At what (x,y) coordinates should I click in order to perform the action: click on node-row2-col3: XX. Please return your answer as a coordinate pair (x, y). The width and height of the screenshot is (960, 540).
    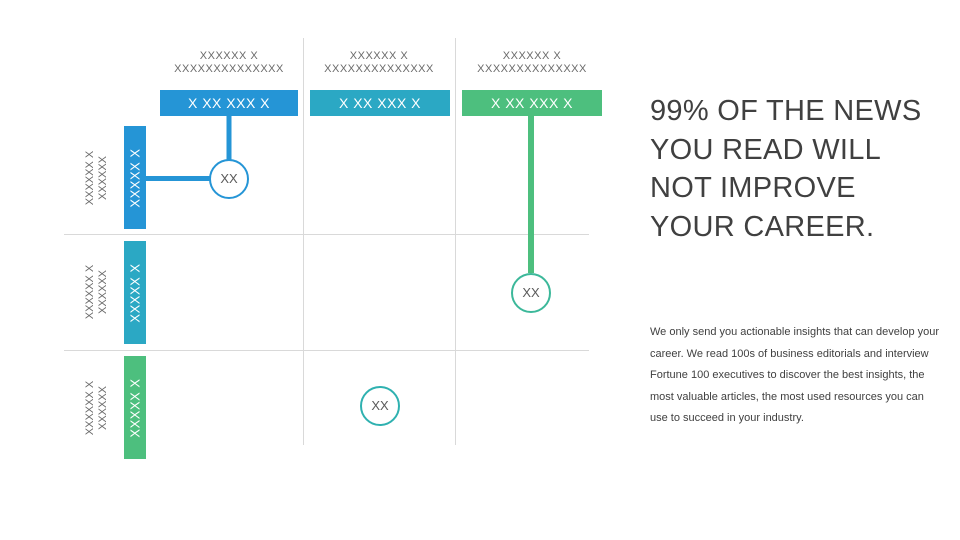
    Looking at the image, I should click on (531, 293).